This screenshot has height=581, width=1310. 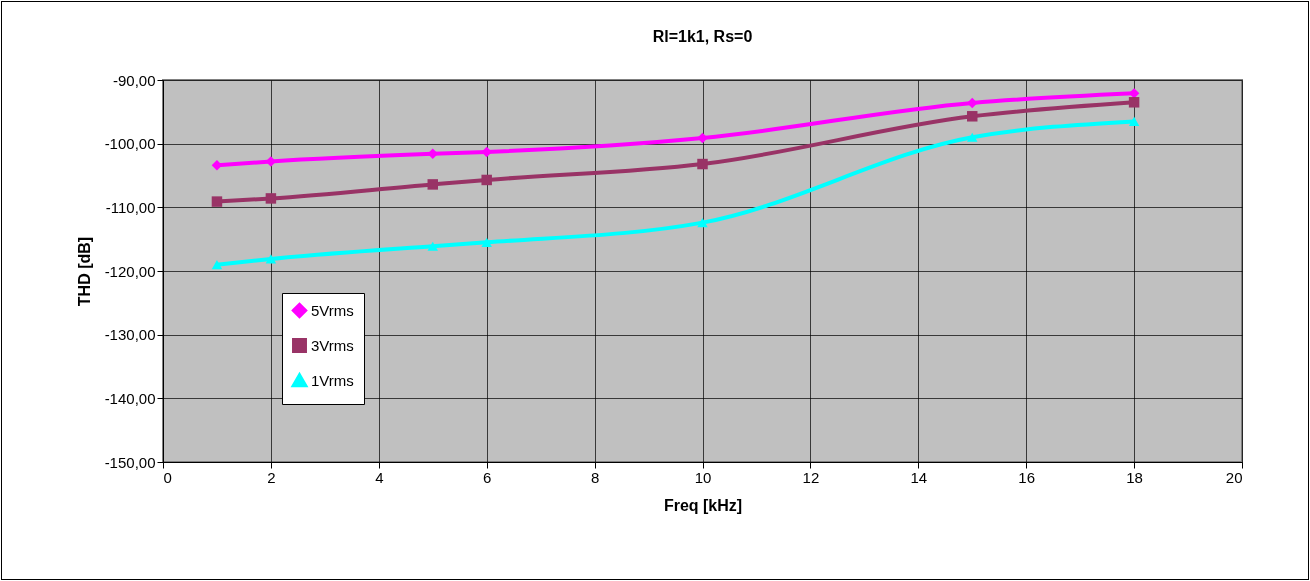 What do you see at coordinates (1027, 477) in the screenshot?
I see `x-tick-label: 16` at bounding box center [1027, 477].